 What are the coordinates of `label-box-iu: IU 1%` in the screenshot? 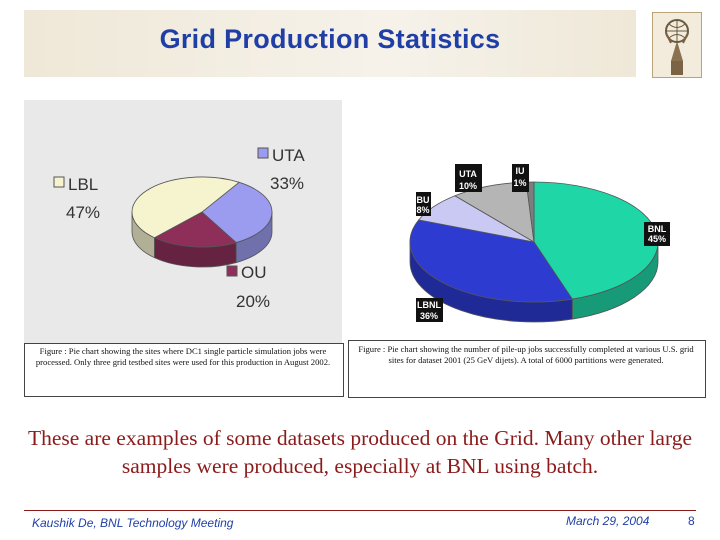 It's located at (520, 178).